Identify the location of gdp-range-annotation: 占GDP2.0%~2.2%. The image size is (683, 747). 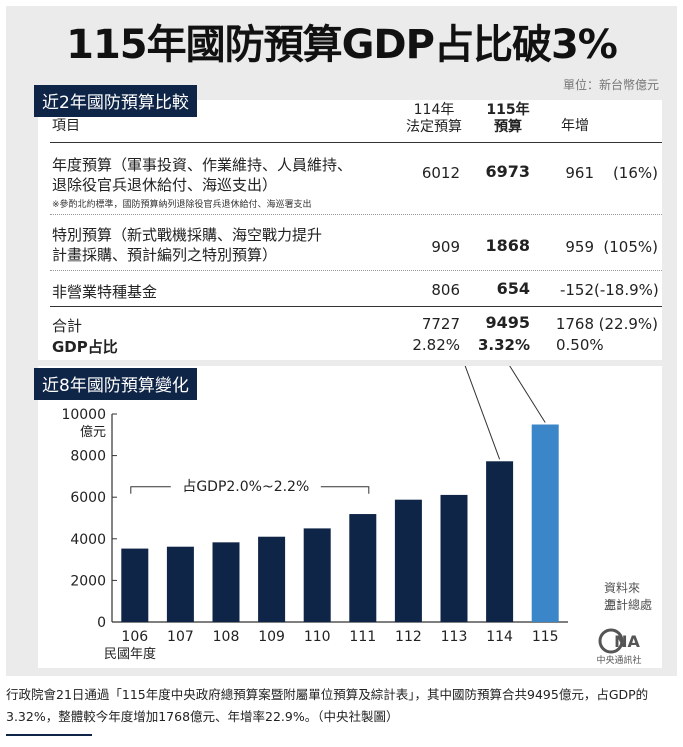
(245, 487).